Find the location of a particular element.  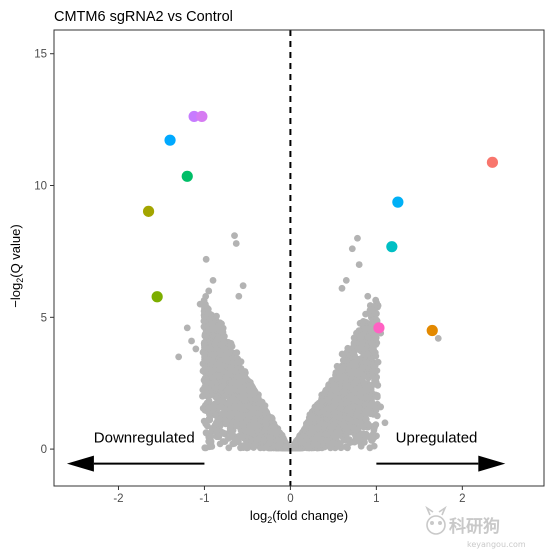

annotations: Downregulated Upregulated is located at coordinates (286, 451).